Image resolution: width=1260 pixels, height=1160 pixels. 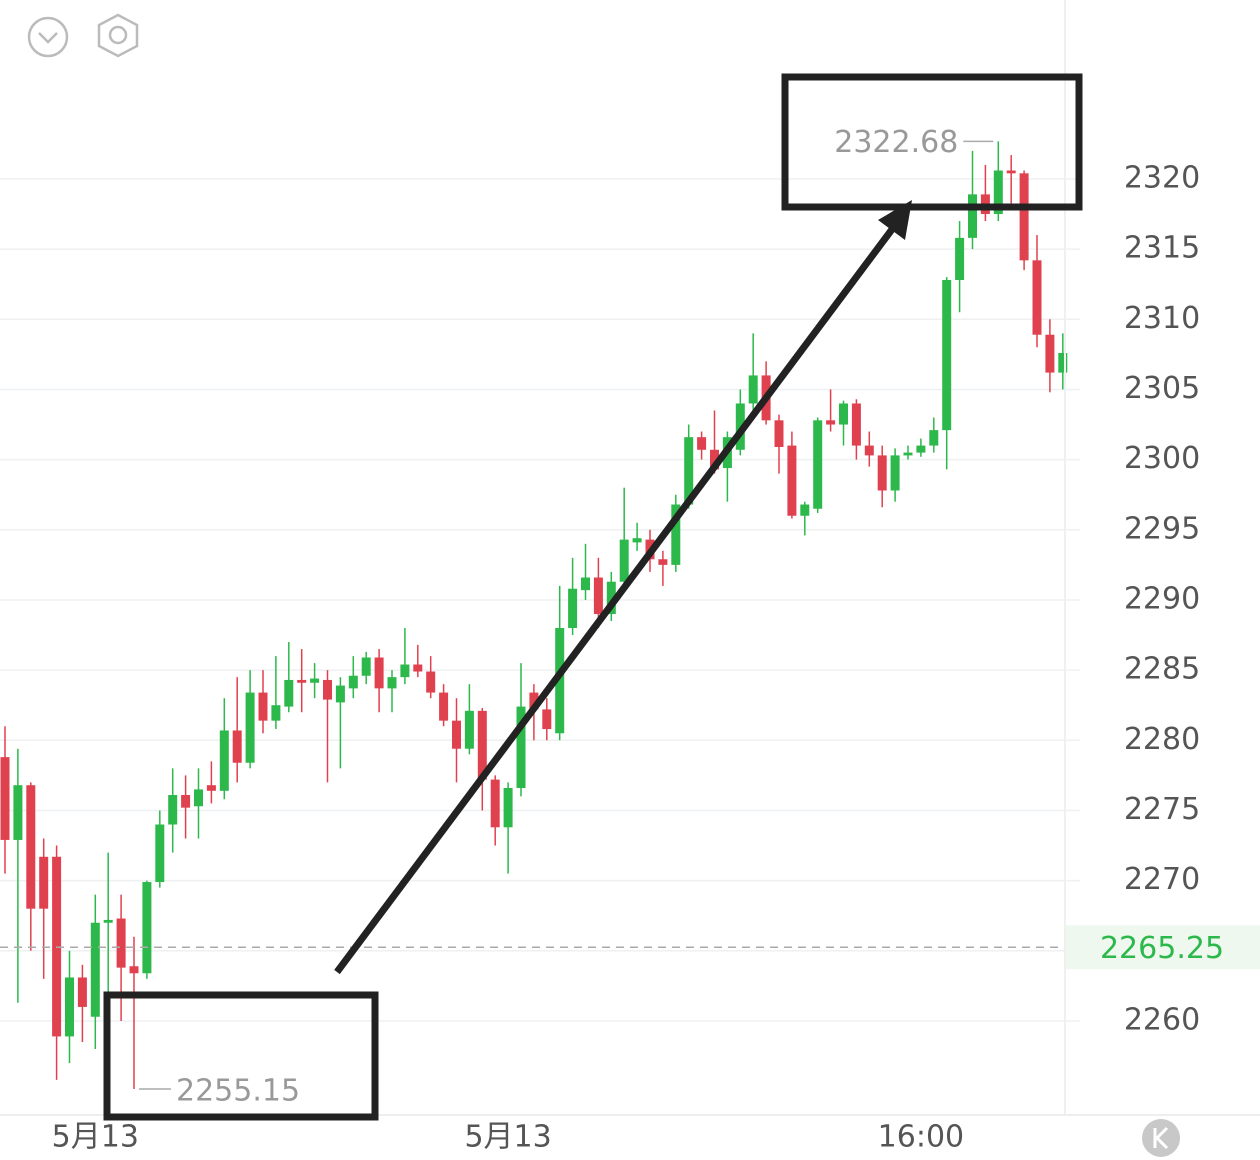 I want to click on y-tick-label: 2275, so click(x=1162, y=809).